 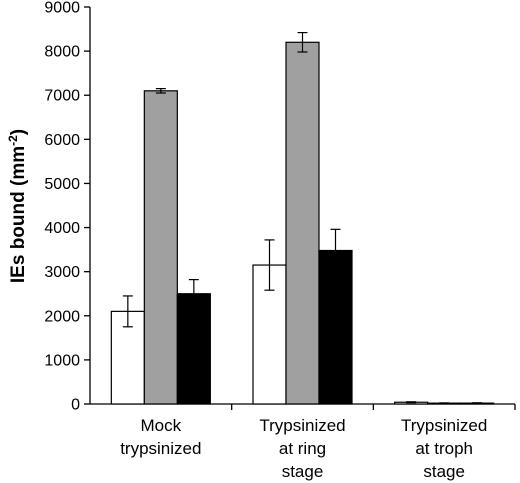 What do you see at coordinates (160, 437) in the screenshot?
I see `category-label: Mock trypsinized` at bounding box center [160, 437].